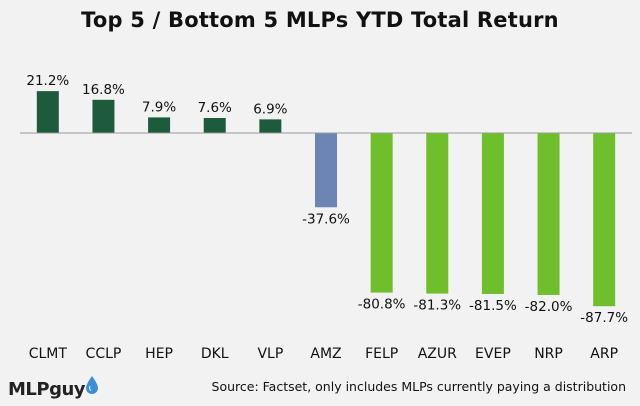 The height and width of the screenshot is (406, 640). Describe the element at coordinates (270, 109) in the screenshot. I see `value-label-vlp: 6.9%` at that location.